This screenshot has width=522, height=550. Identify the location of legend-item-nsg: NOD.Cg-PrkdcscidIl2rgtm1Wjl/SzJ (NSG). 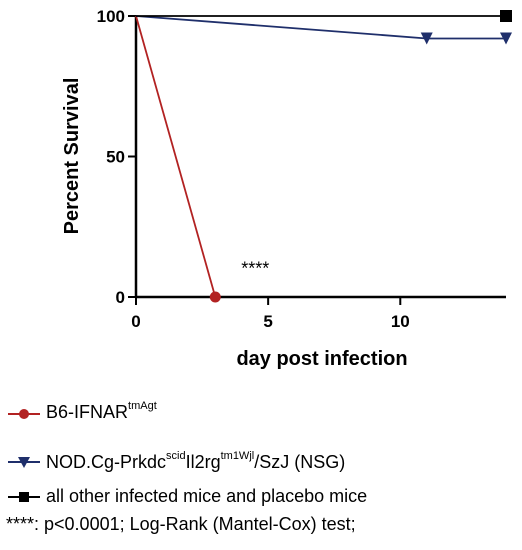
(261, 463).